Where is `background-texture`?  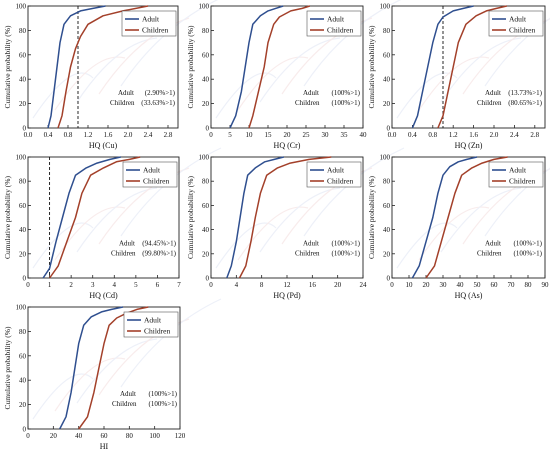
background-texture is located at coordinates (310, 208).